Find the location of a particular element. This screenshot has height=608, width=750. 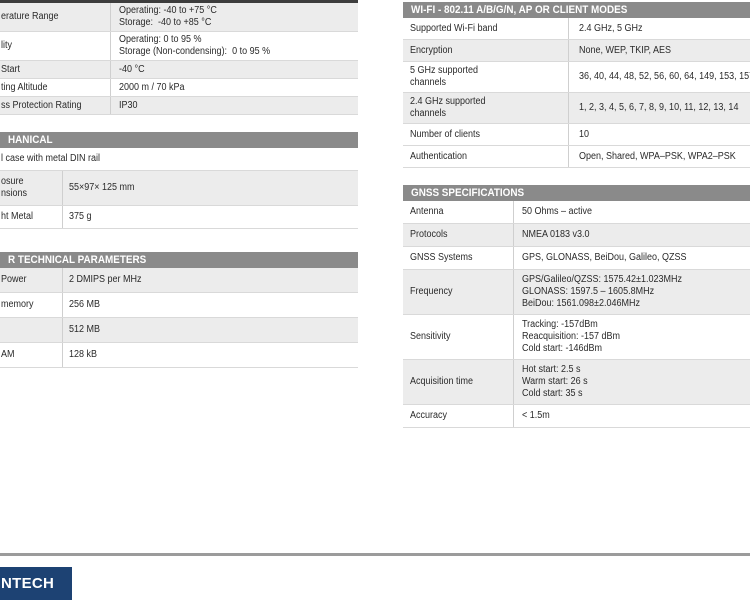

table-row: Protocols NMEA 0183 v3.0 is located at coordinates (576, 235).